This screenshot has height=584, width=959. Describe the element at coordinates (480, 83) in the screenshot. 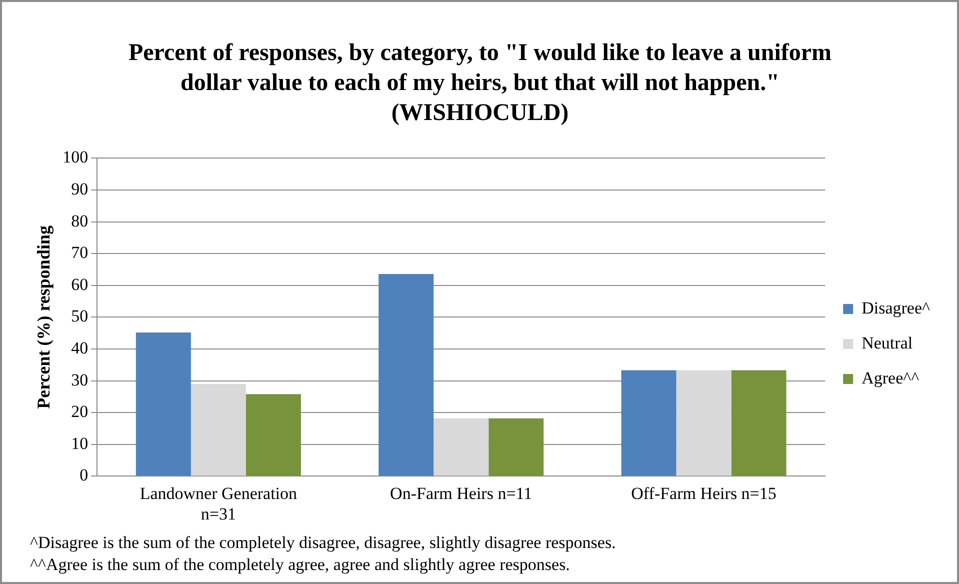

I see `chart-title: Percent of responses, by category, to "I would like to leave a uniform dollar value to each of my heirs, but that will not happen." (WISHIOCULD)` at that location.